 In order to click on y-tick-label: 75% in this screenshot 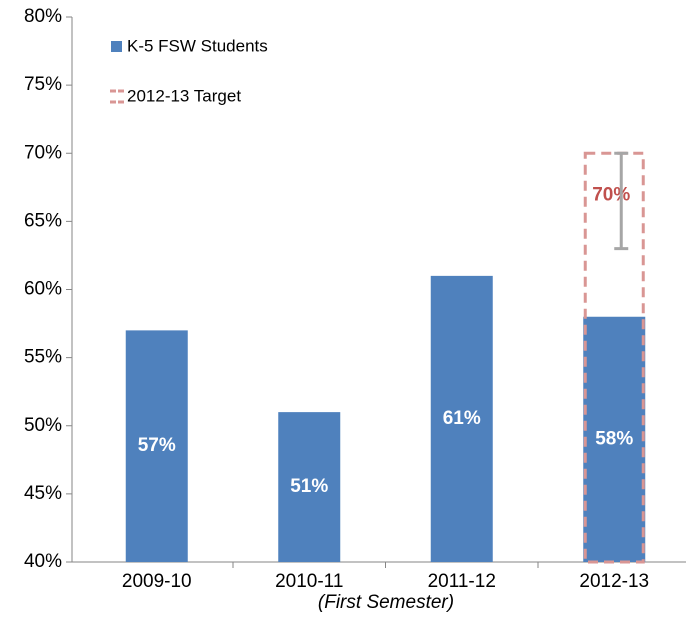, I will do `click(43, 84)`.